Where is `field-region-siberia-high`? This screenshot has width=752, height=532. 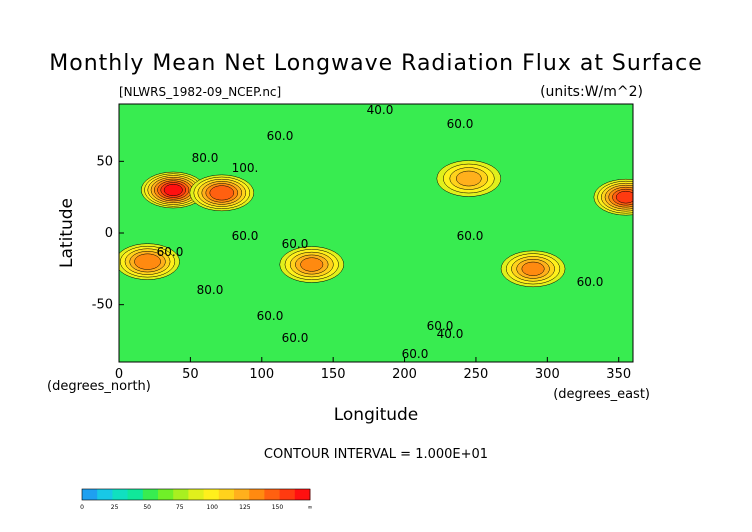 field-region-siberia-high is located at coordinates (173, 190).